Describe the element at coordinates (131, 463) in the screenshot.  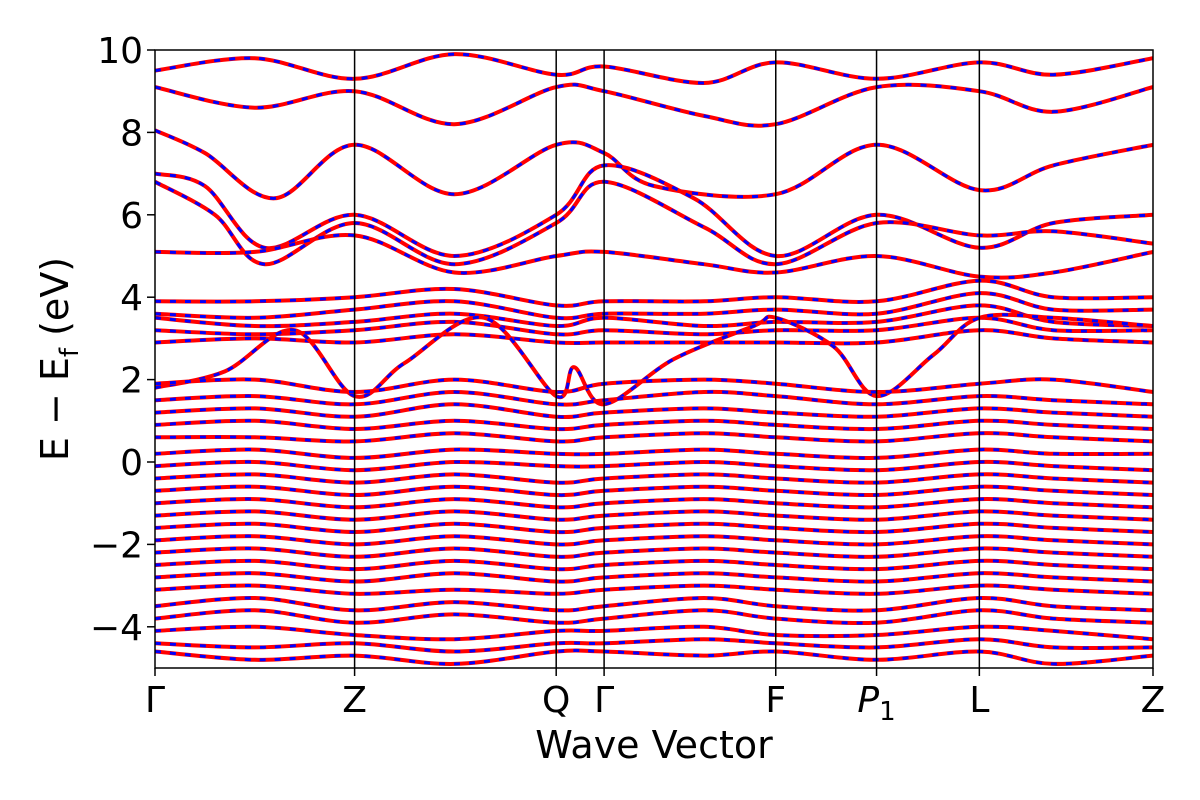
I see `y-tick-label: 0` at that location.